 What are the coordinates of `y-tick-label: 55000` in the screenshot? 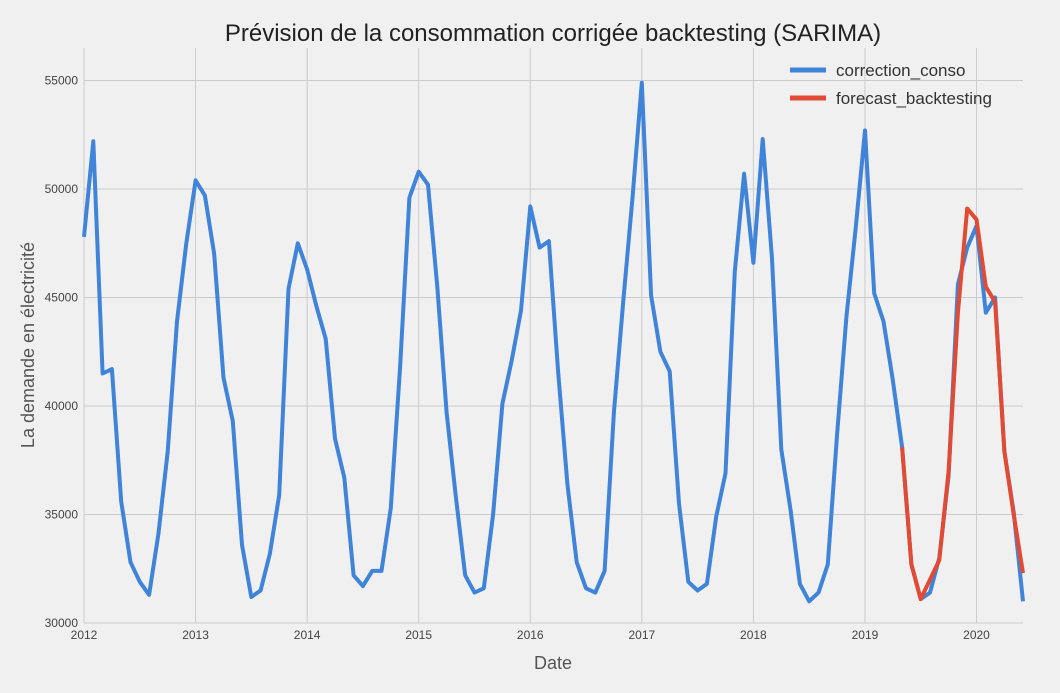 It's located at (62, 81).